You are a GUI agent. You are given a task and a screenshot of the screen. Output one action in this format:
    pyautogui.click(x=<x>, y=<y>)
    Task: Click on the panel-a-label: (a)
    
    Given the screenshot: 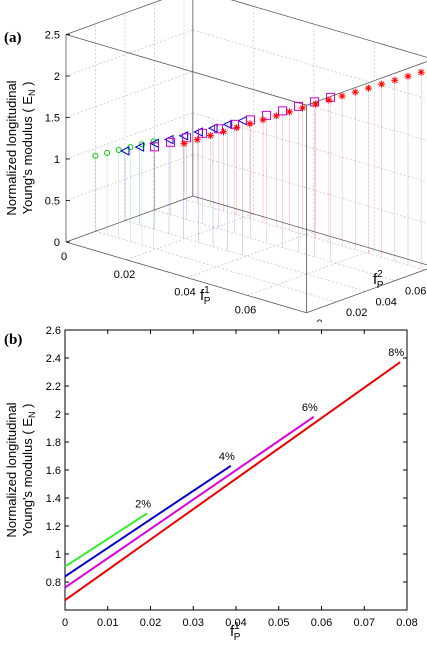 What is the action you would take?
    pyautogui.click(x=13, y=38)
    